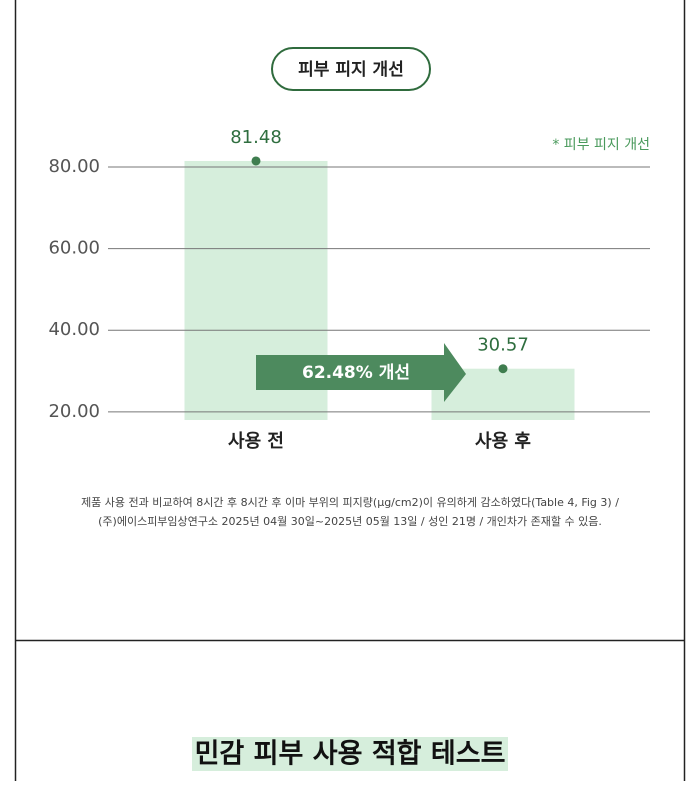 This screenshot has width=700, height=785. Describe the element at coordinates (74, 248) in the screenshot. I see `y-tick-label: 60.00` at that location.